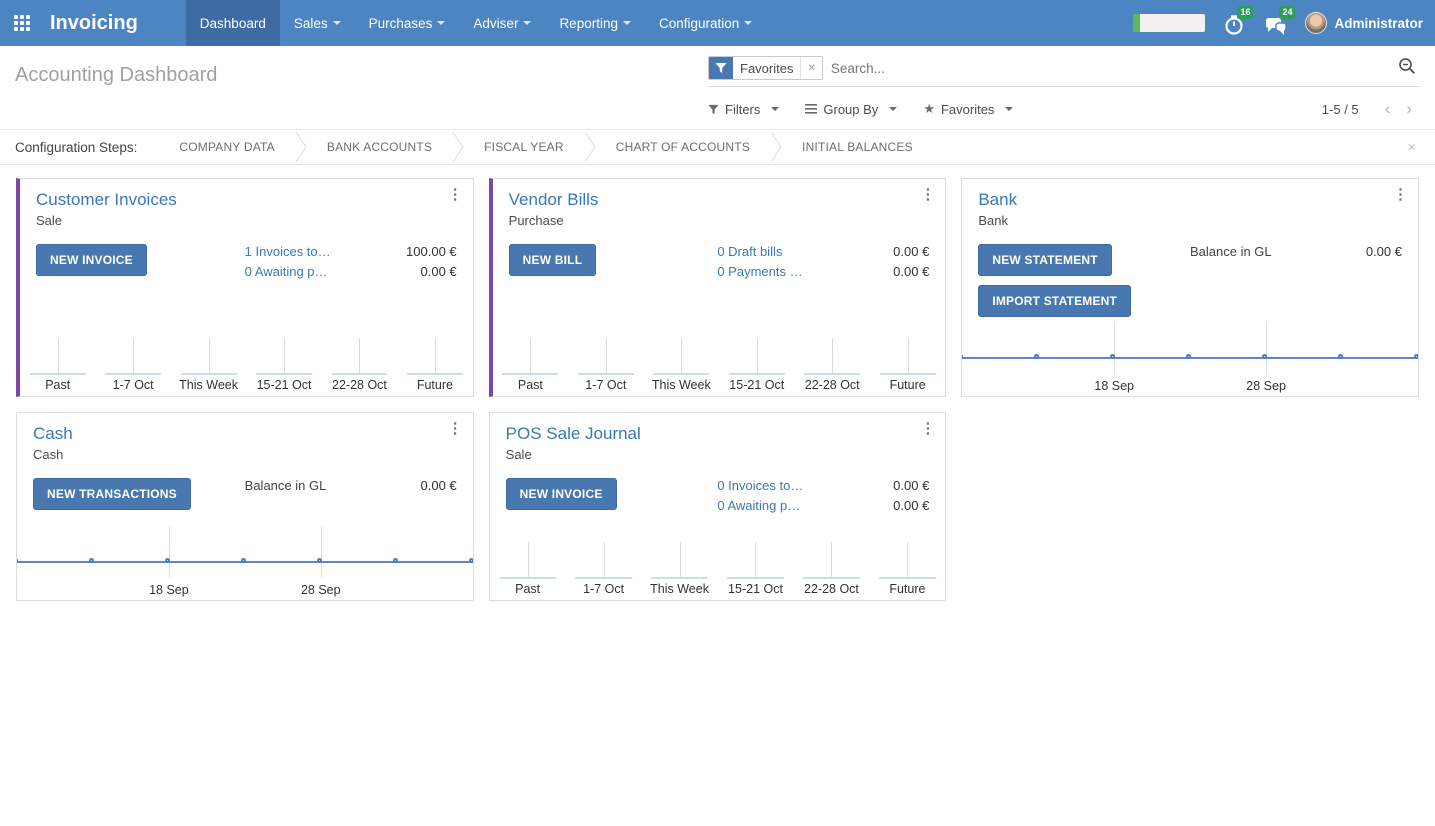 This screenshot has height=826, width=1435. What do you see at coordinates (1409, 108) in the screenshot?
I see `pager-next-button: ›` at bounding box center [1409, 108].